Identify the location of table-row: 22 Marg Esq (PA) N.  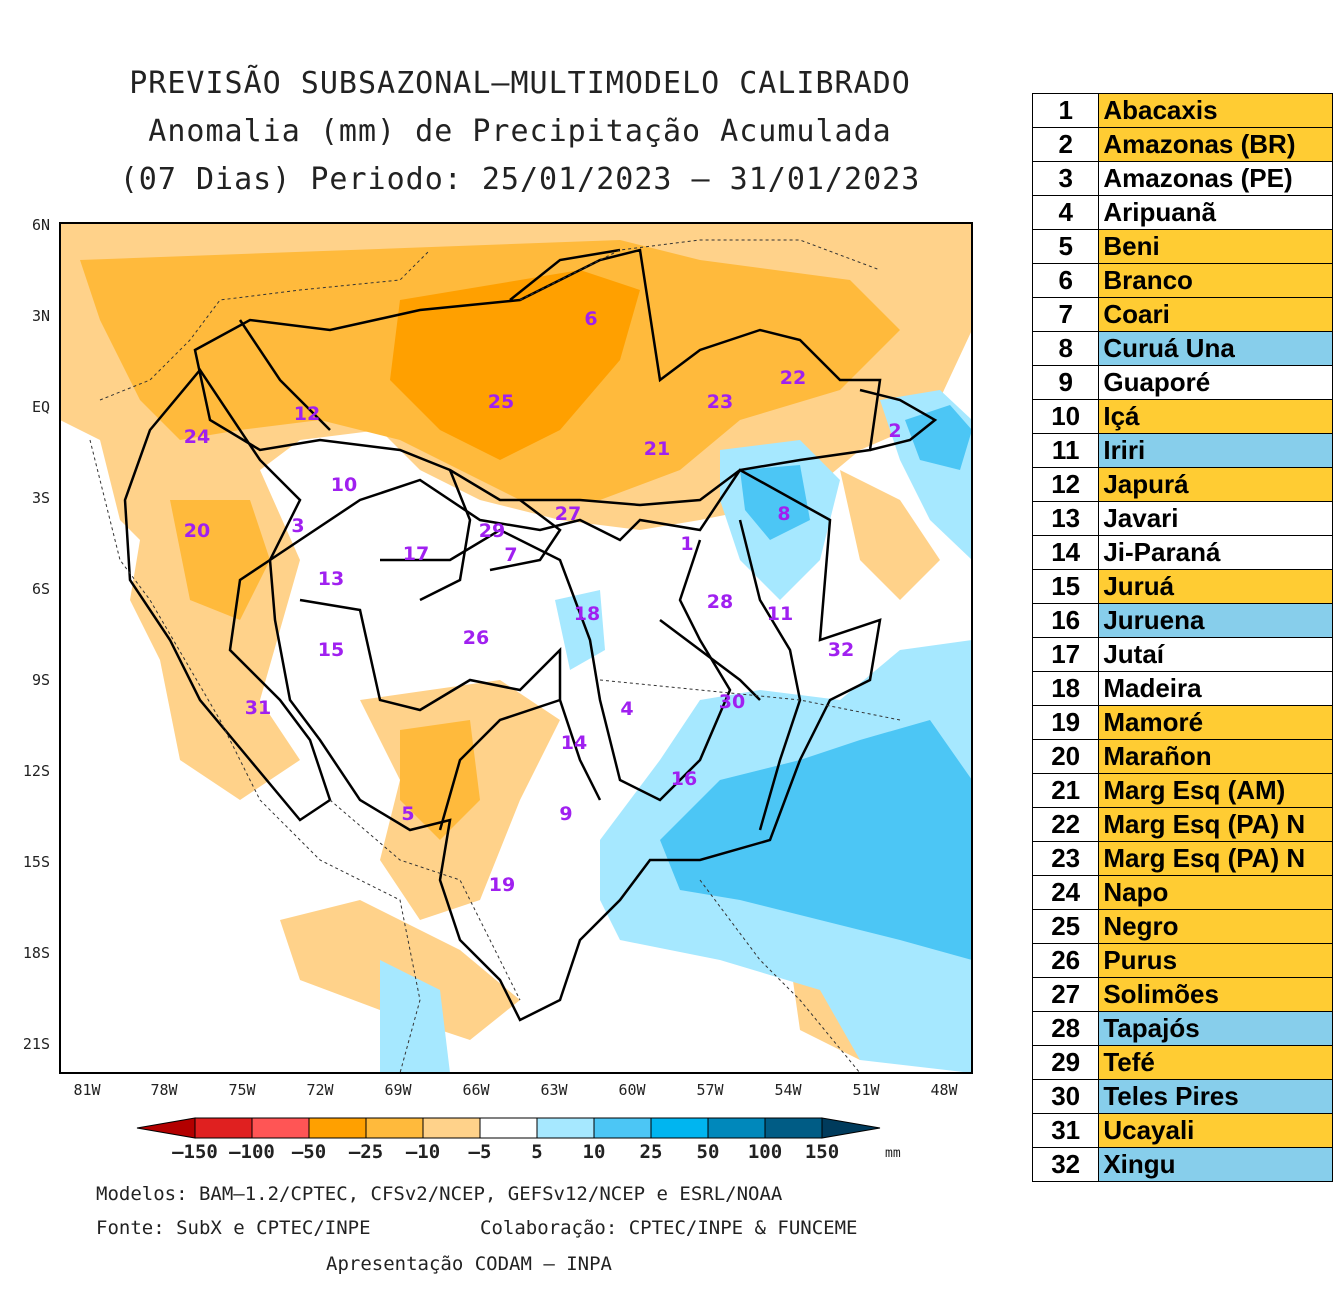
(1182, 824).